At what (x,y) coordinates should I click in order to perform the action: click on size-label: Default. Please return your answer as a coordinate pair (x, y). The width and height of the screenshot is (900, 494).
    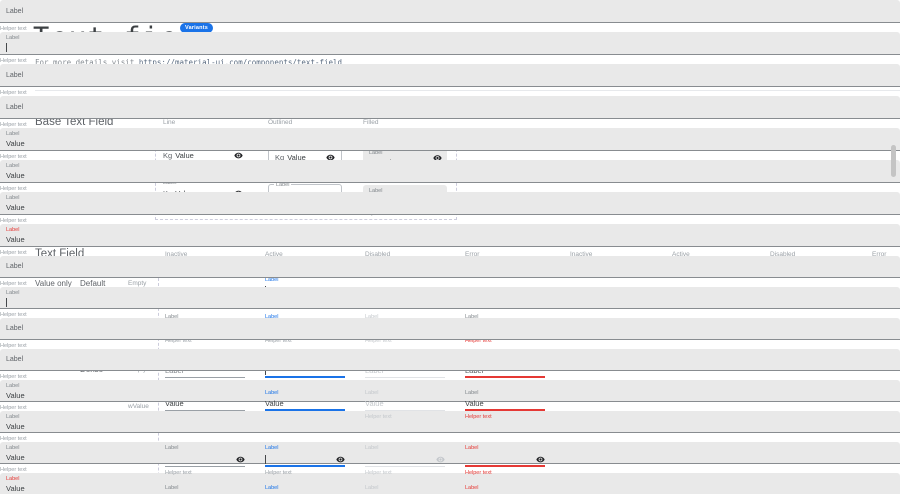
    Looking at the image, I should click on (93, 283).